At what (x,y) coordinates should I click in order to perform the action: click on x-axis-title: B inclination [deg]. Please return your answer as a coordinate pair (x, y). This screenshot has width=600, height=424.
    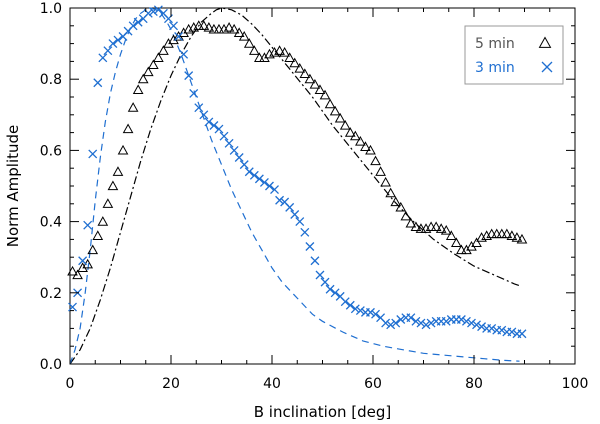
    Looking at the image, I should click on (323, 412).